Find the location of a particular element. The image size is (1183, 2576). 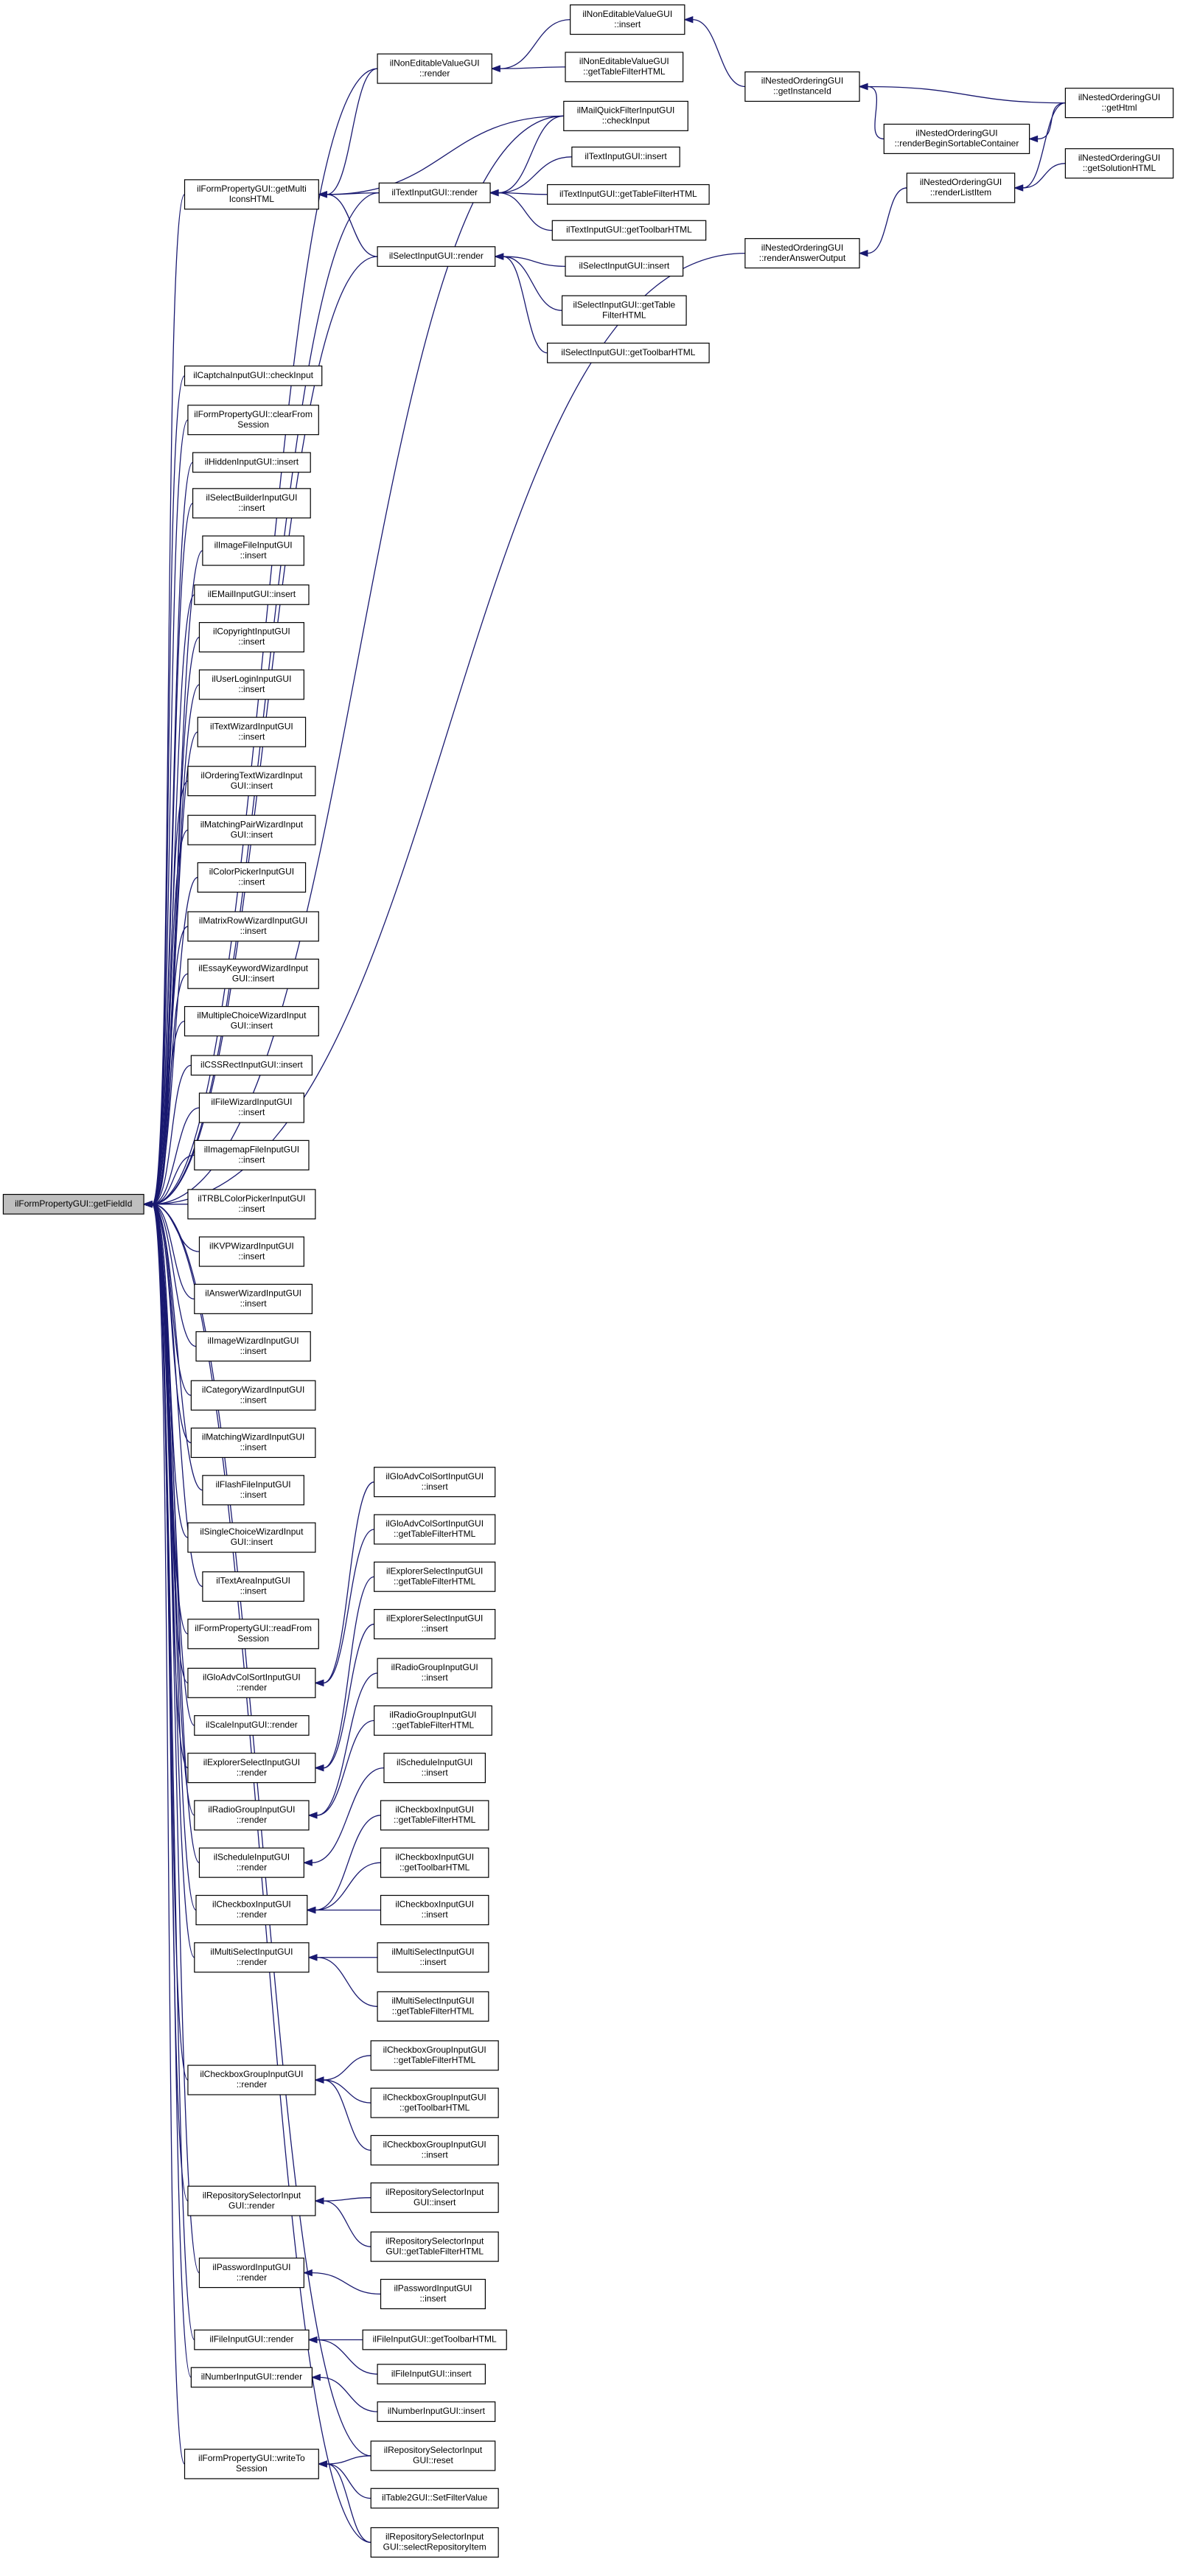

node-label: ilRepositorySelectorInput is located at coordinates (434, 2537).